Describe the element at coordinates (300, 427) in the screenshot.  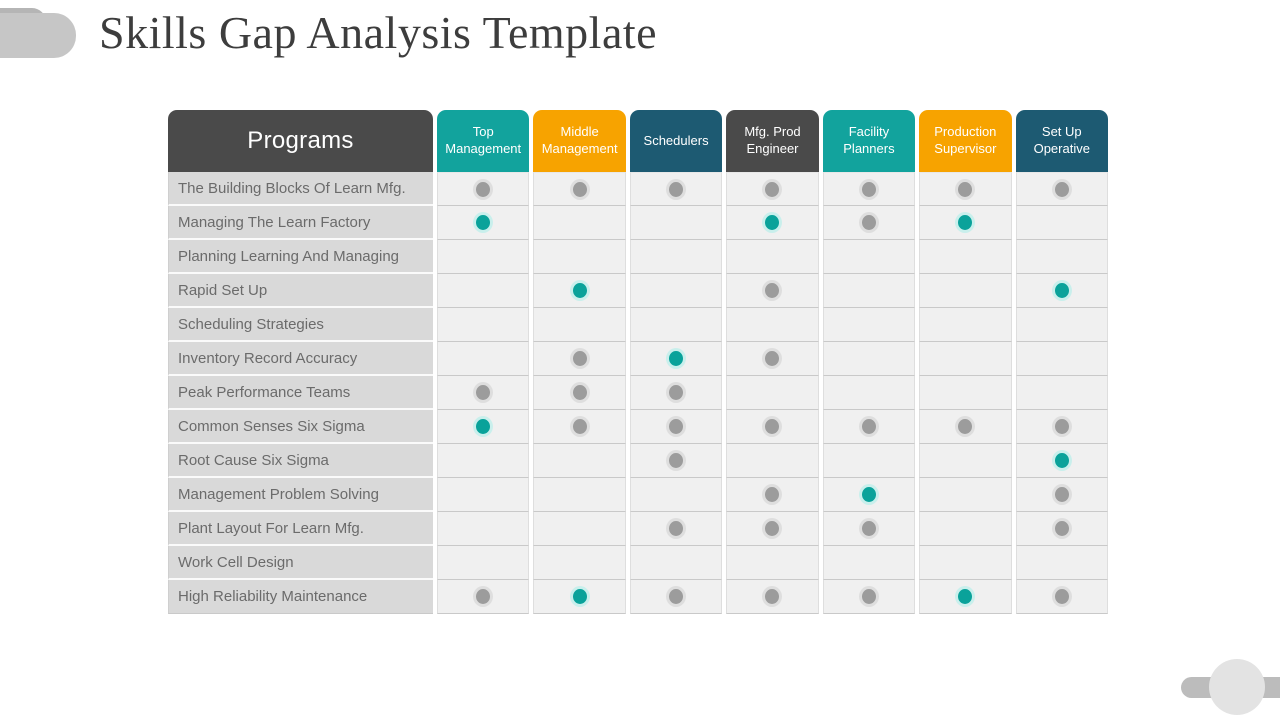
I see `program-row-label: Common Senses Six Sigma` at that location.